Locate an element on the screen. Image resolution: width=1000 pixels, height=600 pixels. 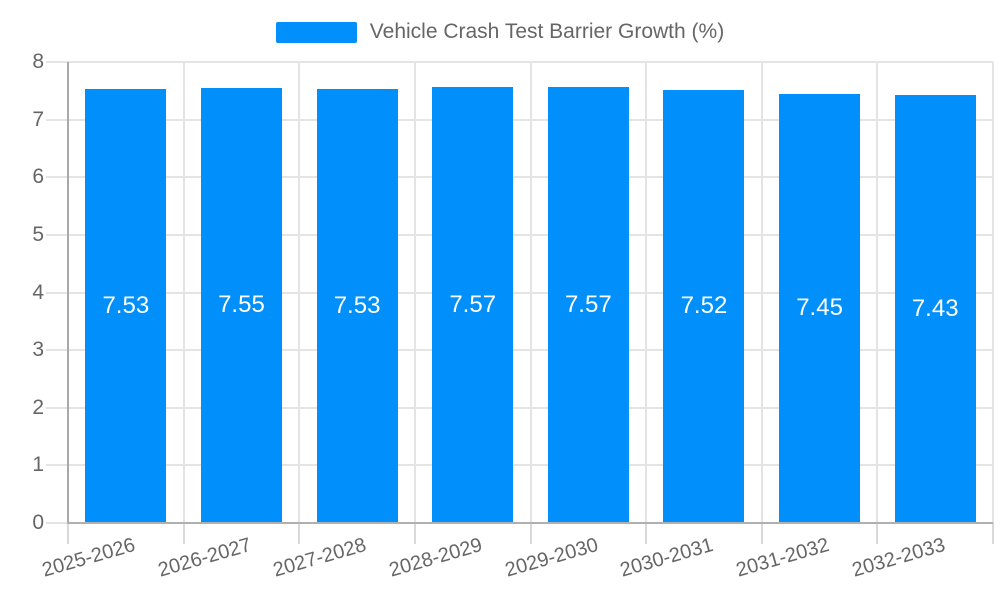
y-axis-tick-label: 6 is located at coordinates (38, 177).